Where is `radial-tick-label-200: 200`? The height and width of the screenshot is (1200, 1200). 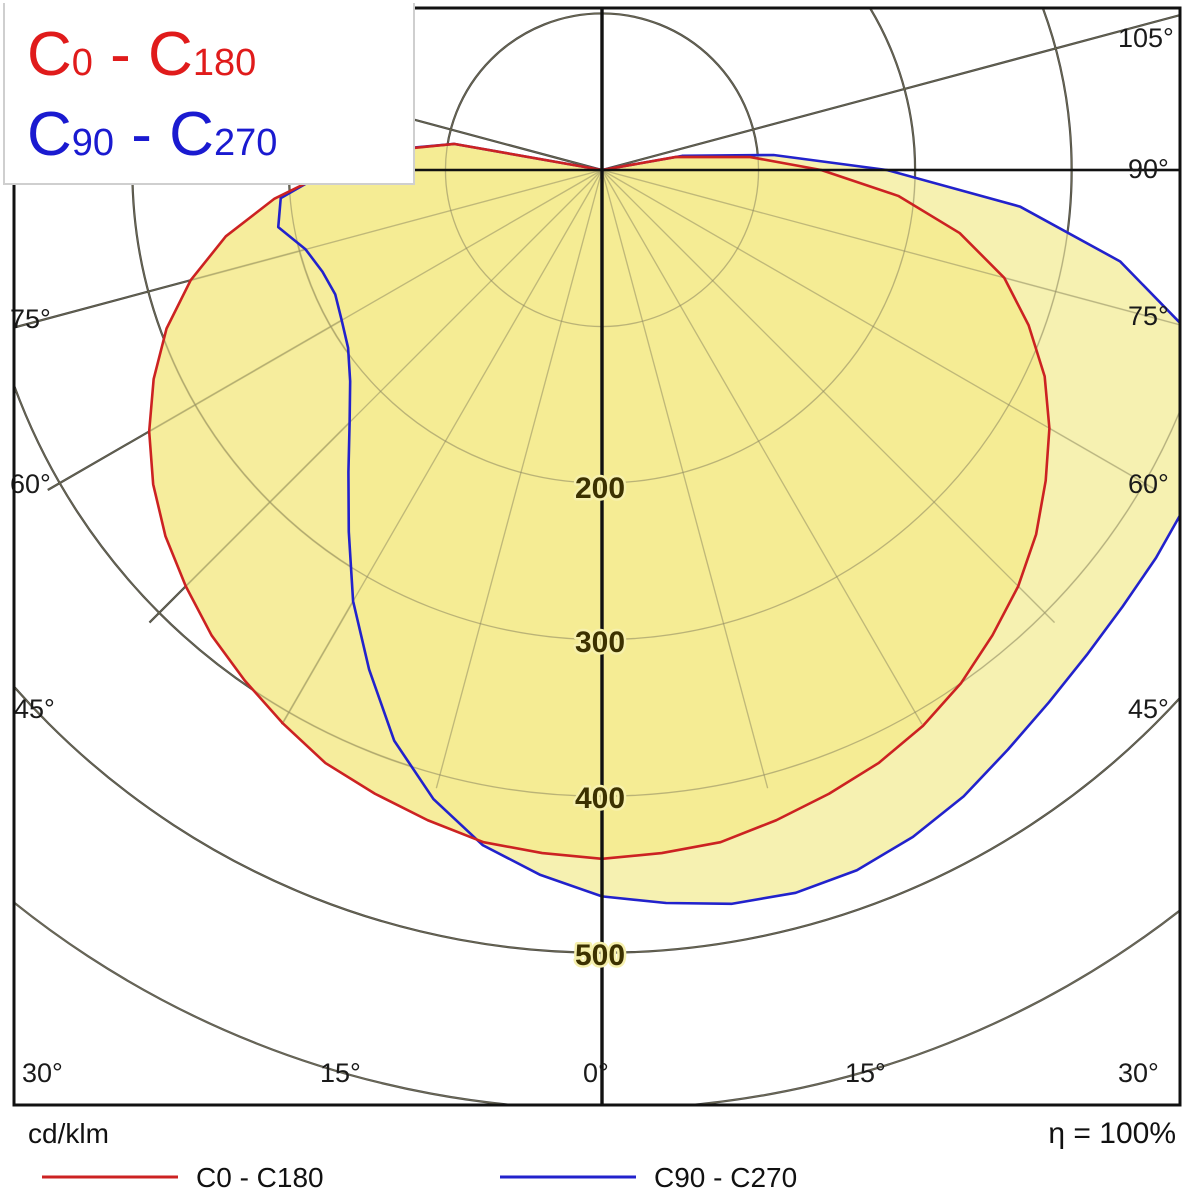
radial-tick-label-200: 200 is located at coordinates (600, 488).